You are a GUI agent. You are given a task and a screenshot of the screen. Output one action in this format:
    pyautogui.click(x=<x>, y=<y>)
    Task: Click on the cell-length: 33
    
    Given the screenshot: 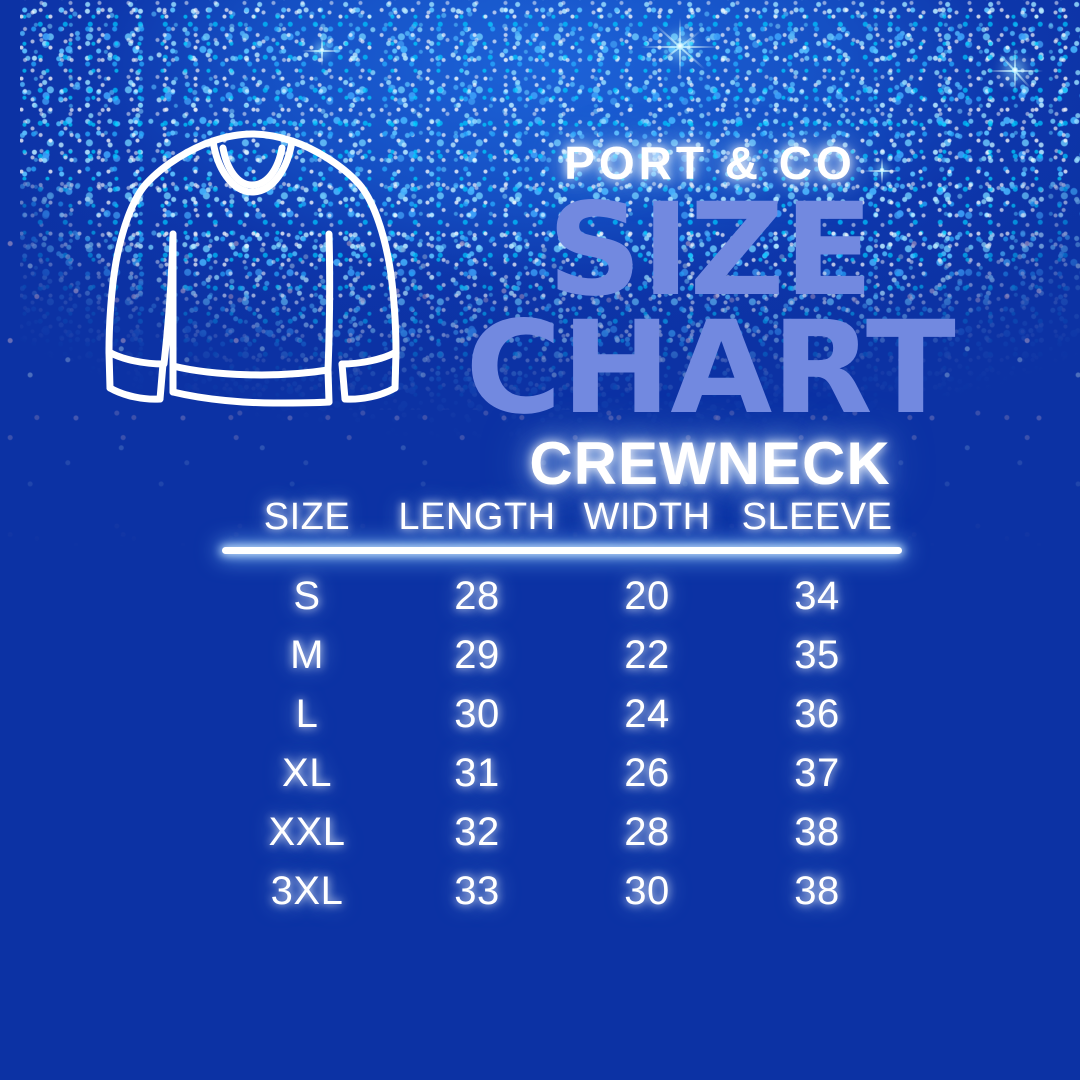 What is the action you would take?
    pyautogui.click(x=477, y=891)
    